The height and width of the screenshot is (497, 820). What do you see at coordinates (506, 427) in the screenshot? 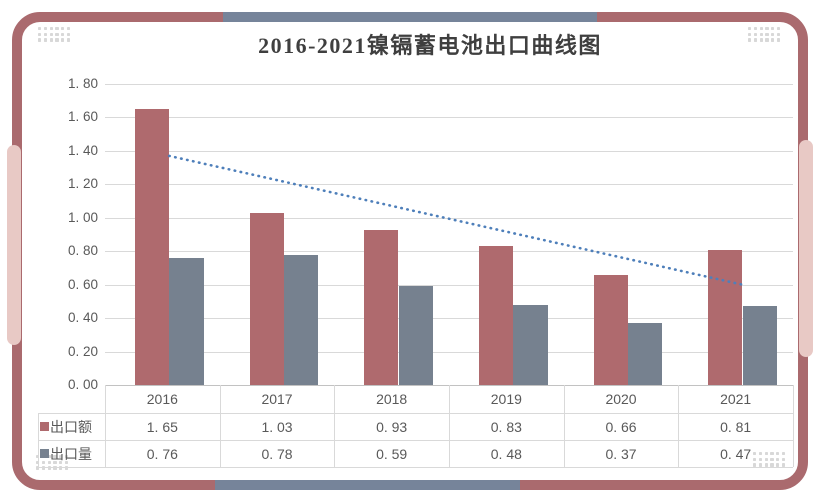
I see `table-value-出口额-2019: 0. 83` at bounding box center [506, 427].